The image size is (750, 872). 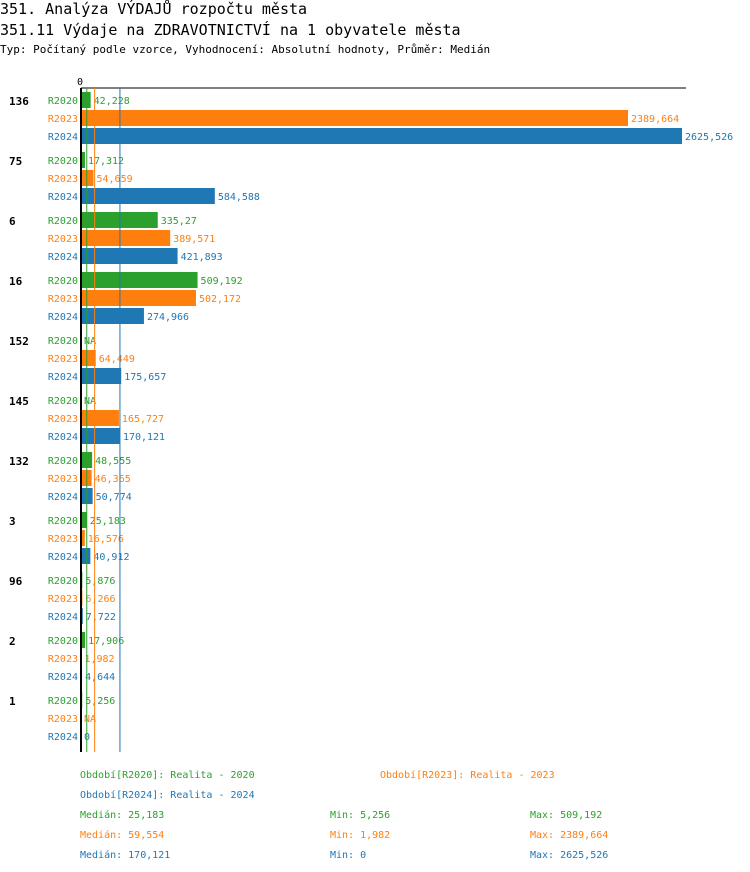 What do you see at coordinates (569, 835) in the screenshot?
I see `stat-max: Max: 2389,664` at bounding box center [569, 835].